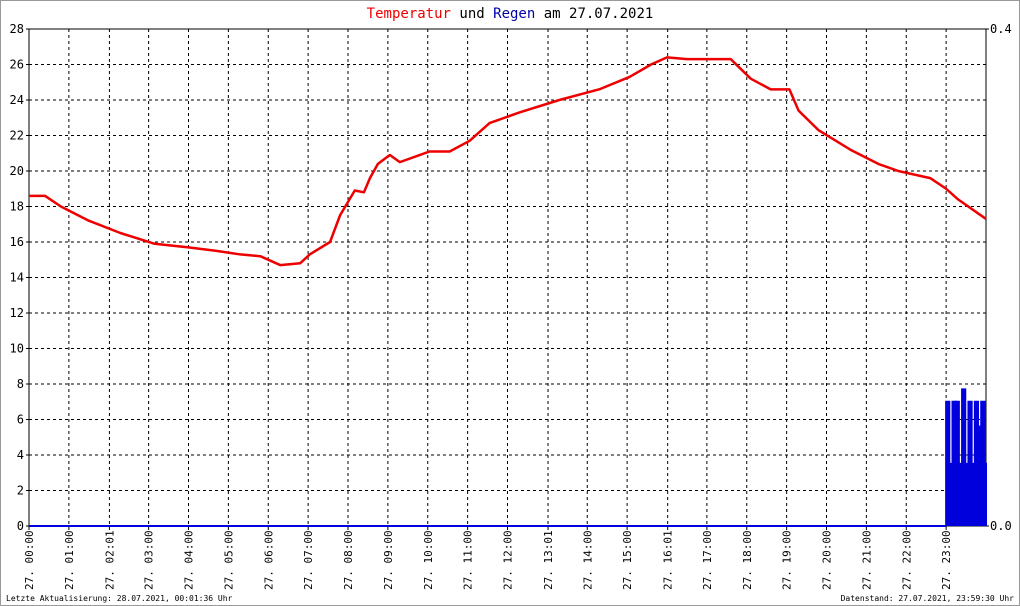 This screenshot has height=606, width=1020. What do you see at coordinates (928, 598) in the screenshot?
I see `footer-right: Datenstand: 27.07.2021, 23:59:30 Uhr` at bounding box center [928, 598].